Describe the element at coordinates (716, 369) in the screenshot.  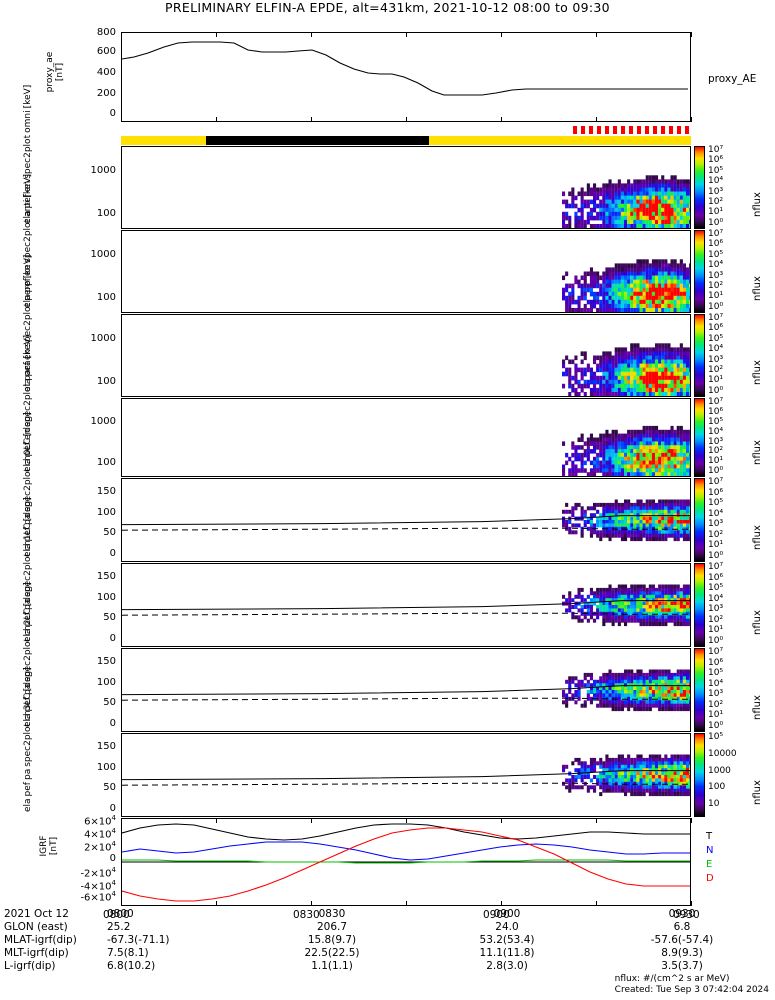
I see `colorbar-tick-perp-5: 10²` at that location.